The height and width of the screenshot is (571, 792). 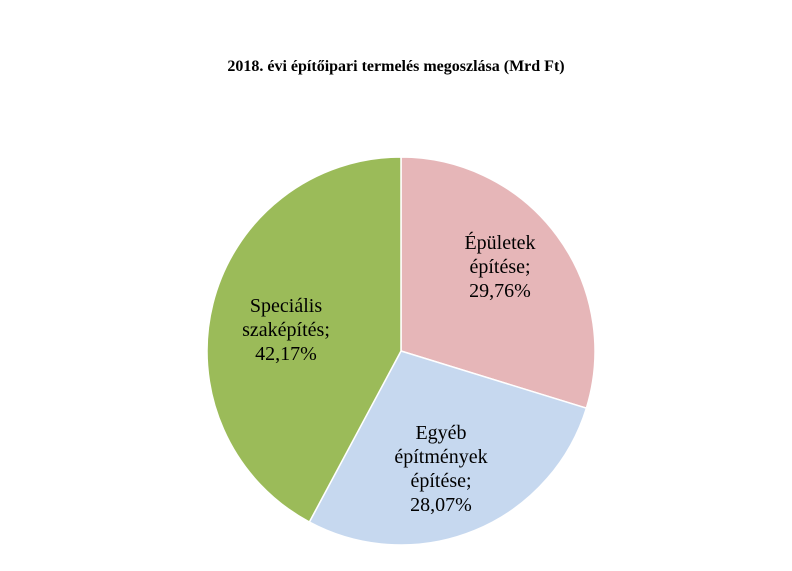 What do you see at coordinates (286, 306) in the screenshot?
I see `slice-label-line: Speciális` at bounding box center [286, 306].